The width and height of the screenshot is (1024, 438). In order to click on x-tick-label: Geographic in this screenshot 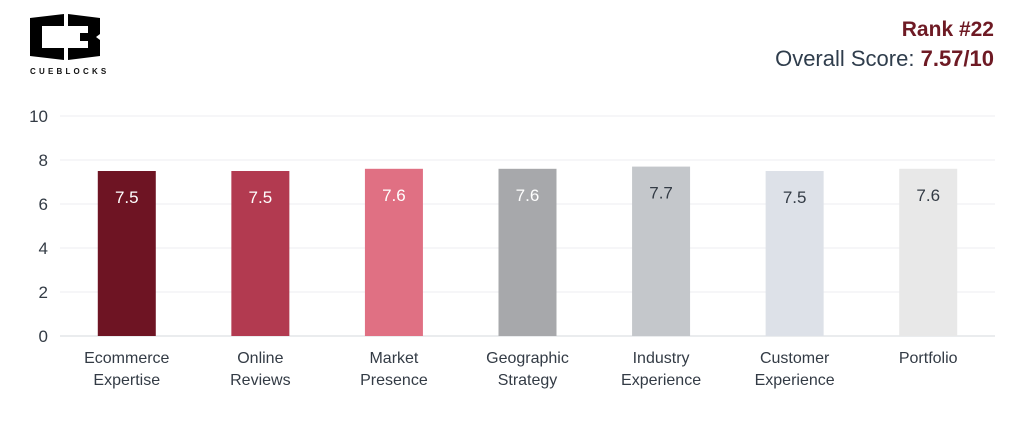, I will do `click(527, 358)`.